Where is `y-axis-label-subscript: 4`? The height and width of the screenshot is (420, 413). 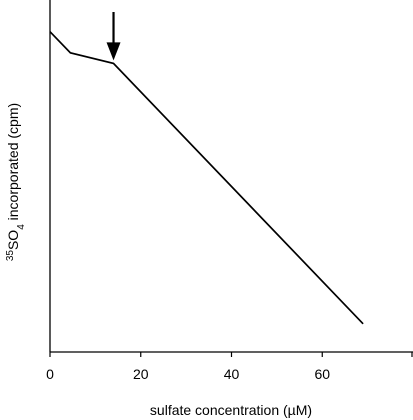 y-axis-label-subscript: 4 is located at coordinates (21, 227).